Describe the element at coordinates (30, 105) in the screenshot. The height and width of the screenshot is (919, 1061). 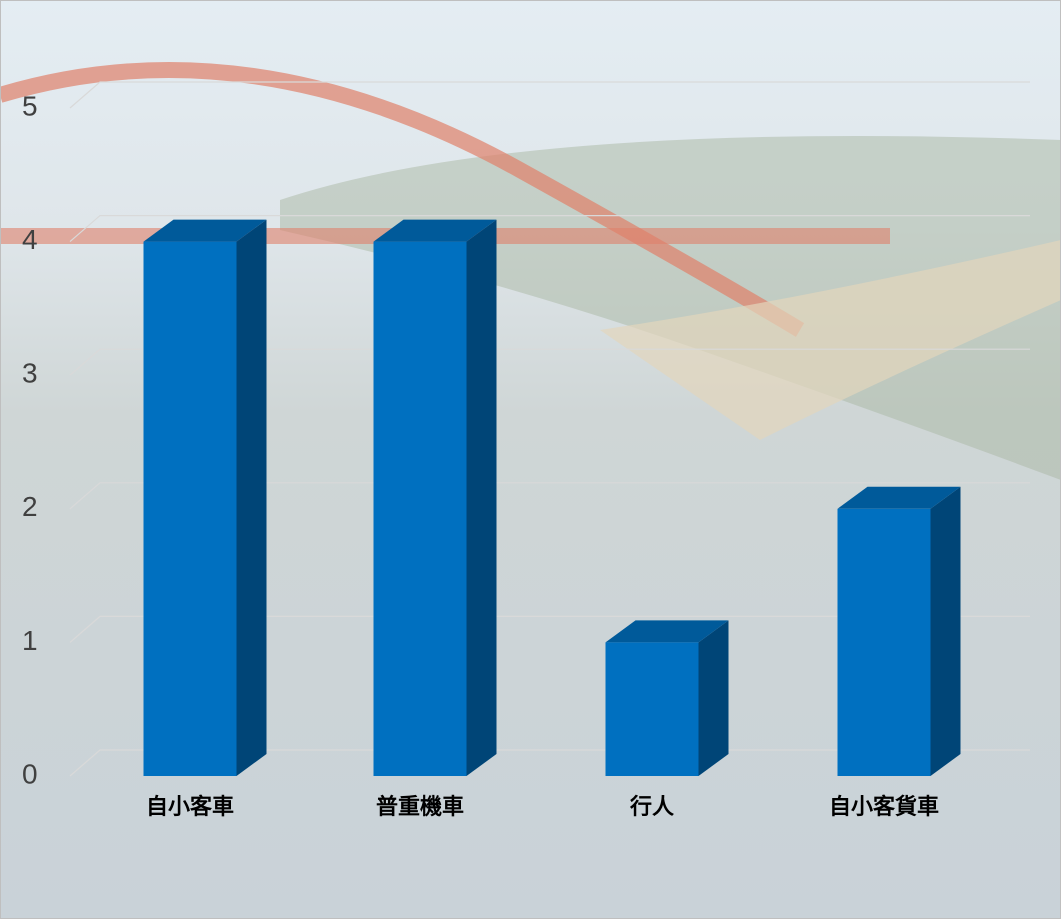
I see `y-tick-label: 5` at that location.